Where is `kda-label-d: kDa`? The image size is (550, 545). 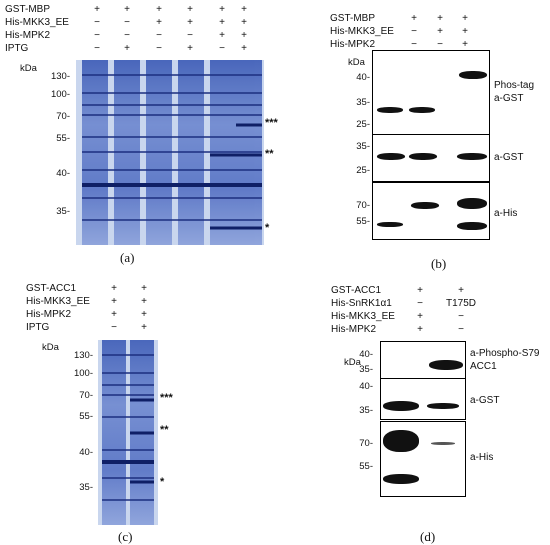
kda-label-d: kDa is located at coordinates (352, 362).